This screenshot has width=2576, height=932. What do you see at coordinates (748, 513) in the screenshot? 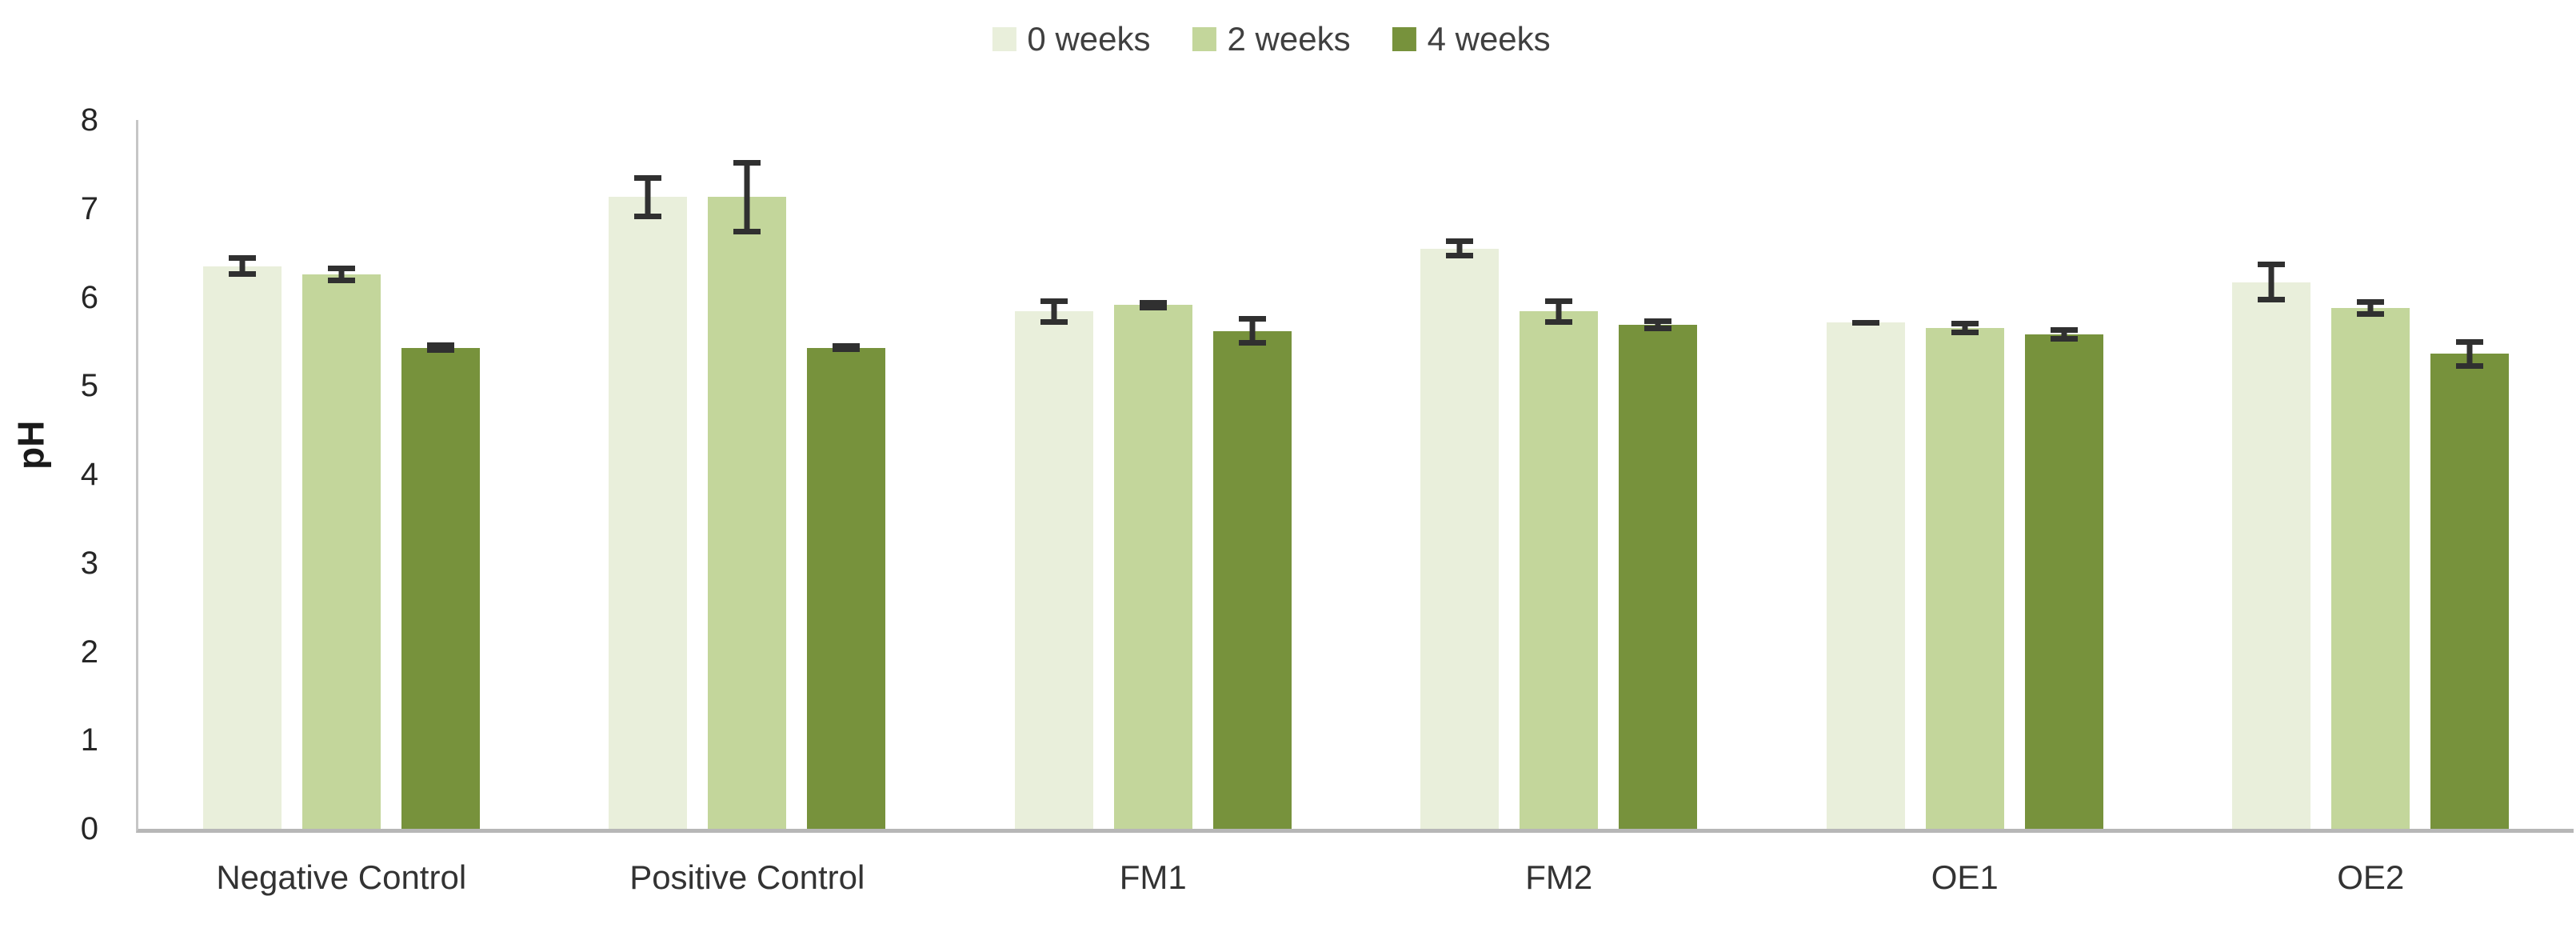
I see `bar-positive-control-2-weeks` at bounding box center [748, 513].